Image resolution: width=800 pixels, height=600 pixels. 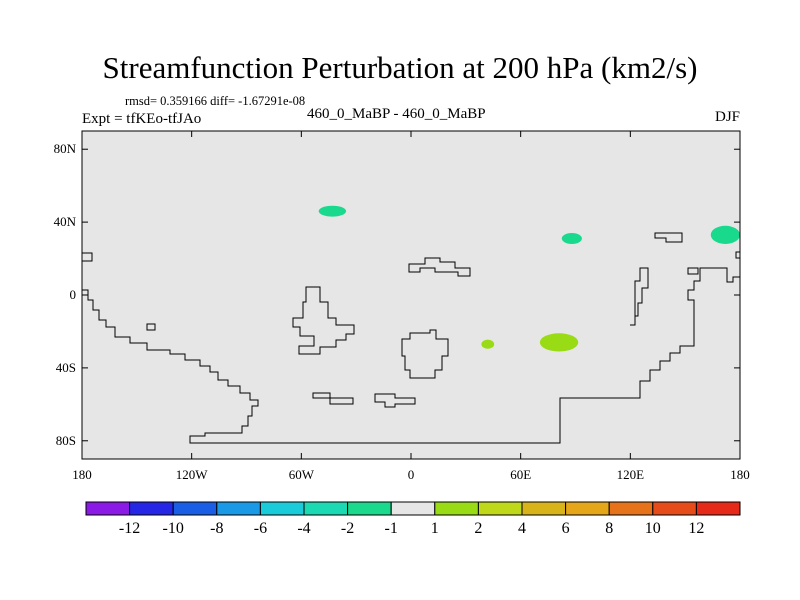 What do you see at coordinates (173, 528) in the screenshot?
I see `colorbar-label: -10` at bounding box center [173, 528].